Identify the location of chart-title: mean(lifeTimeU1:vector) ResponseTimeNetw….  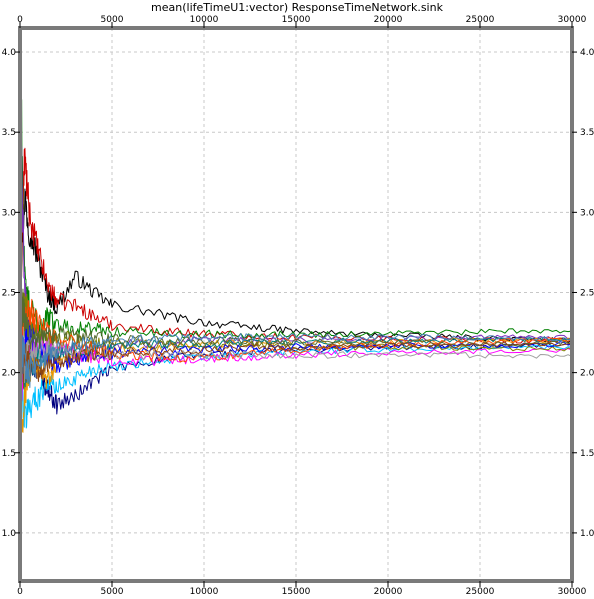
(297, 7).